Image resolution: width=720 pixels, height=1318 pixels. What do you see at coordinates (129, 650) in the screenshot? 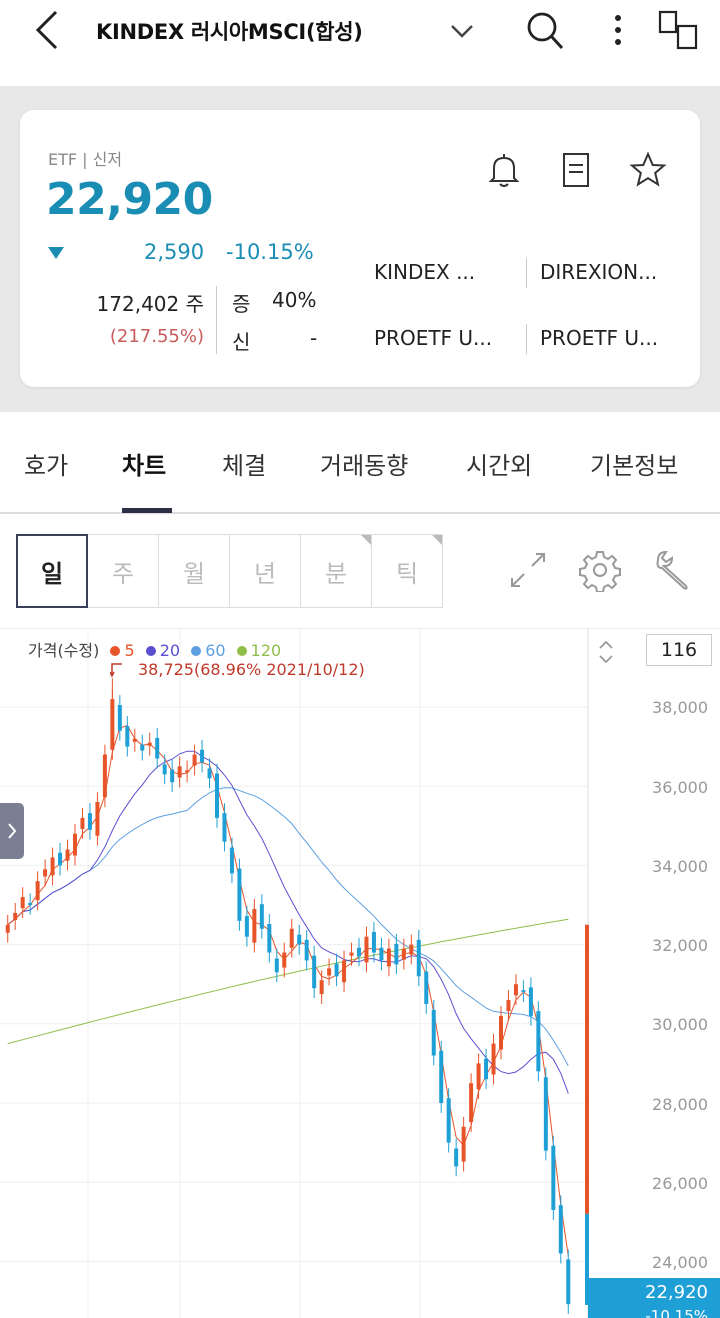
I see `ma5-label: 5` at bounding box center [129, 650].